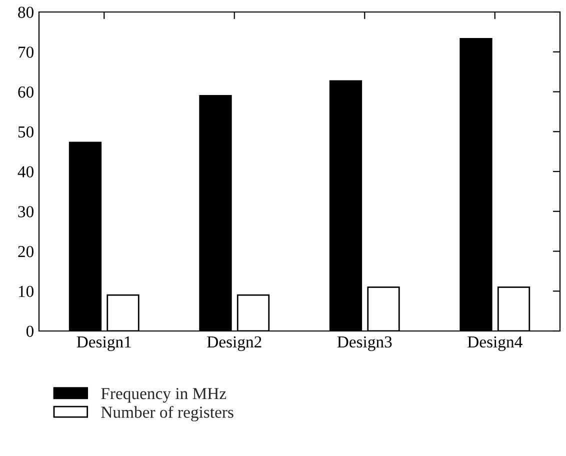 The image size is (566, 456). What do you see at coordinates (26, 252) in the screenshot?
I see `y-tick-label: 20` at bounding box center [26, 252].